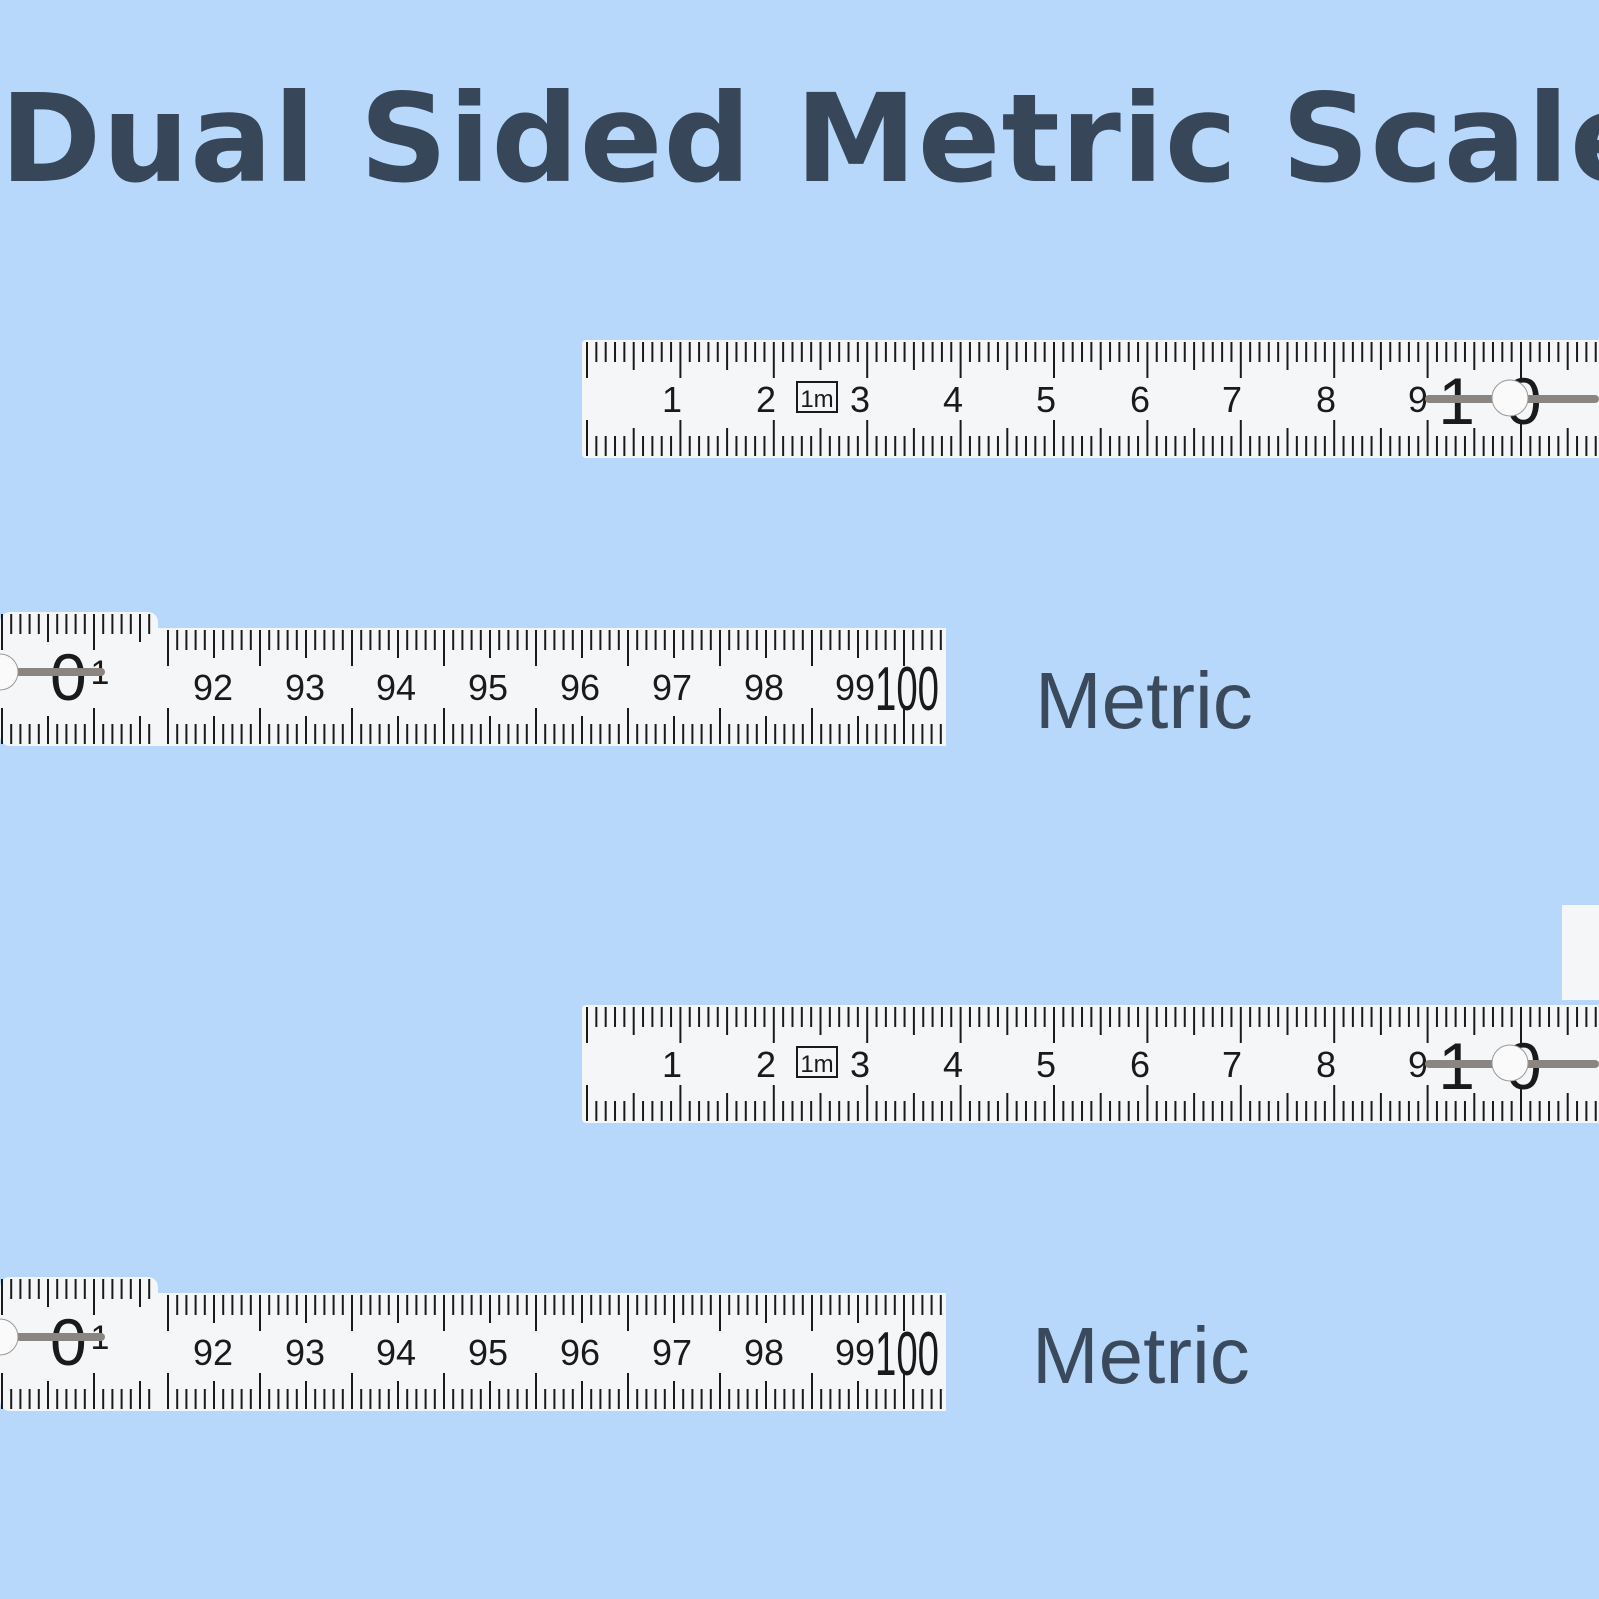  What do you see at coordinates (1580, 952) in the screenshot?
I see `ruler-fold-edge` at bounding box center [1580, 952].